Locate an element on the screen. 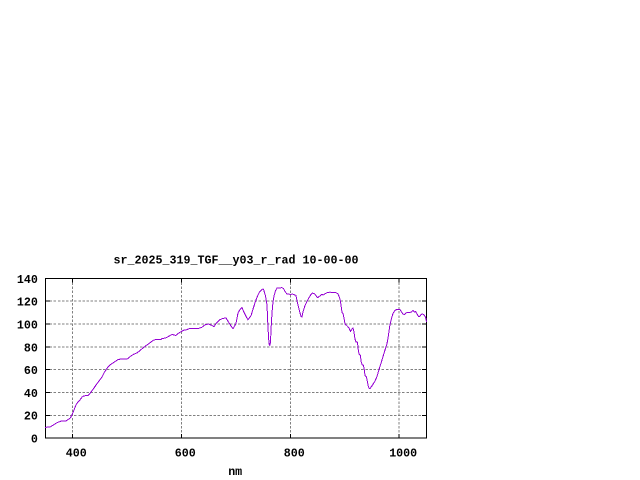 This screenshot has width=640, height=480. svg-text: 1000 is located at coordinates (403, 453).